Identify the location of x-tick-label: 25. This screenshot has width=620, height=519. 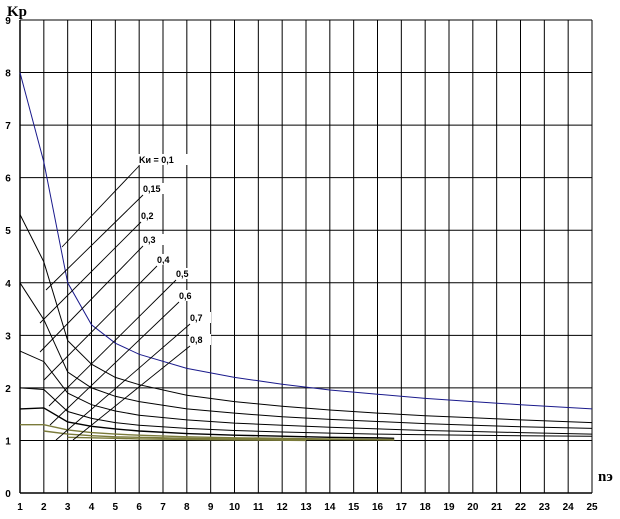
(592, 507).